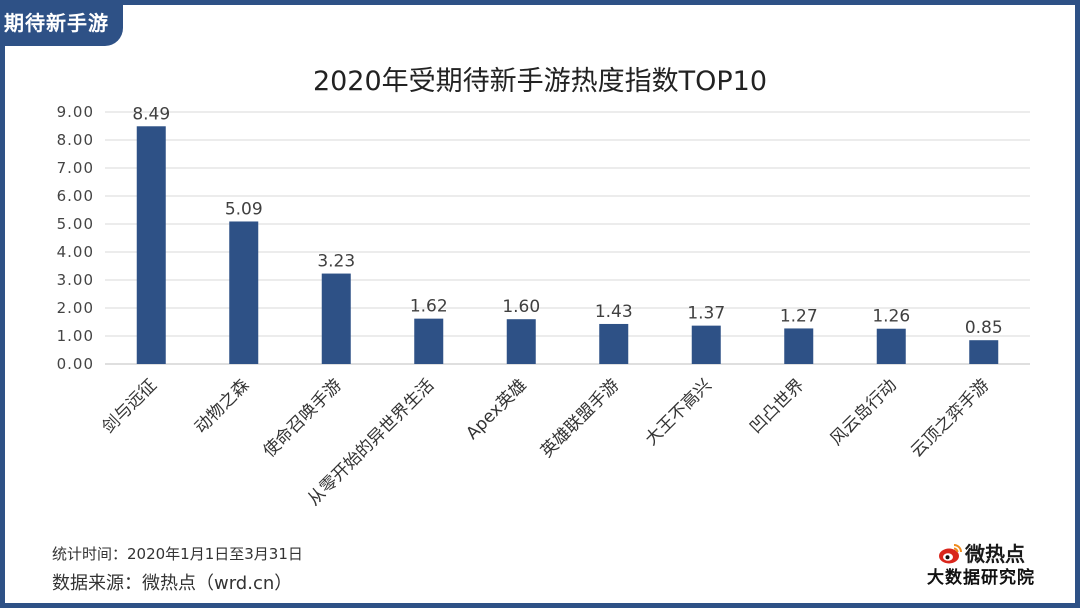 Image resolution: width=1080 pixels, height=608 pixels. Describe the element at coordinates (891, 317) in the screenshot. I see `data-label: 1.26` at that location.